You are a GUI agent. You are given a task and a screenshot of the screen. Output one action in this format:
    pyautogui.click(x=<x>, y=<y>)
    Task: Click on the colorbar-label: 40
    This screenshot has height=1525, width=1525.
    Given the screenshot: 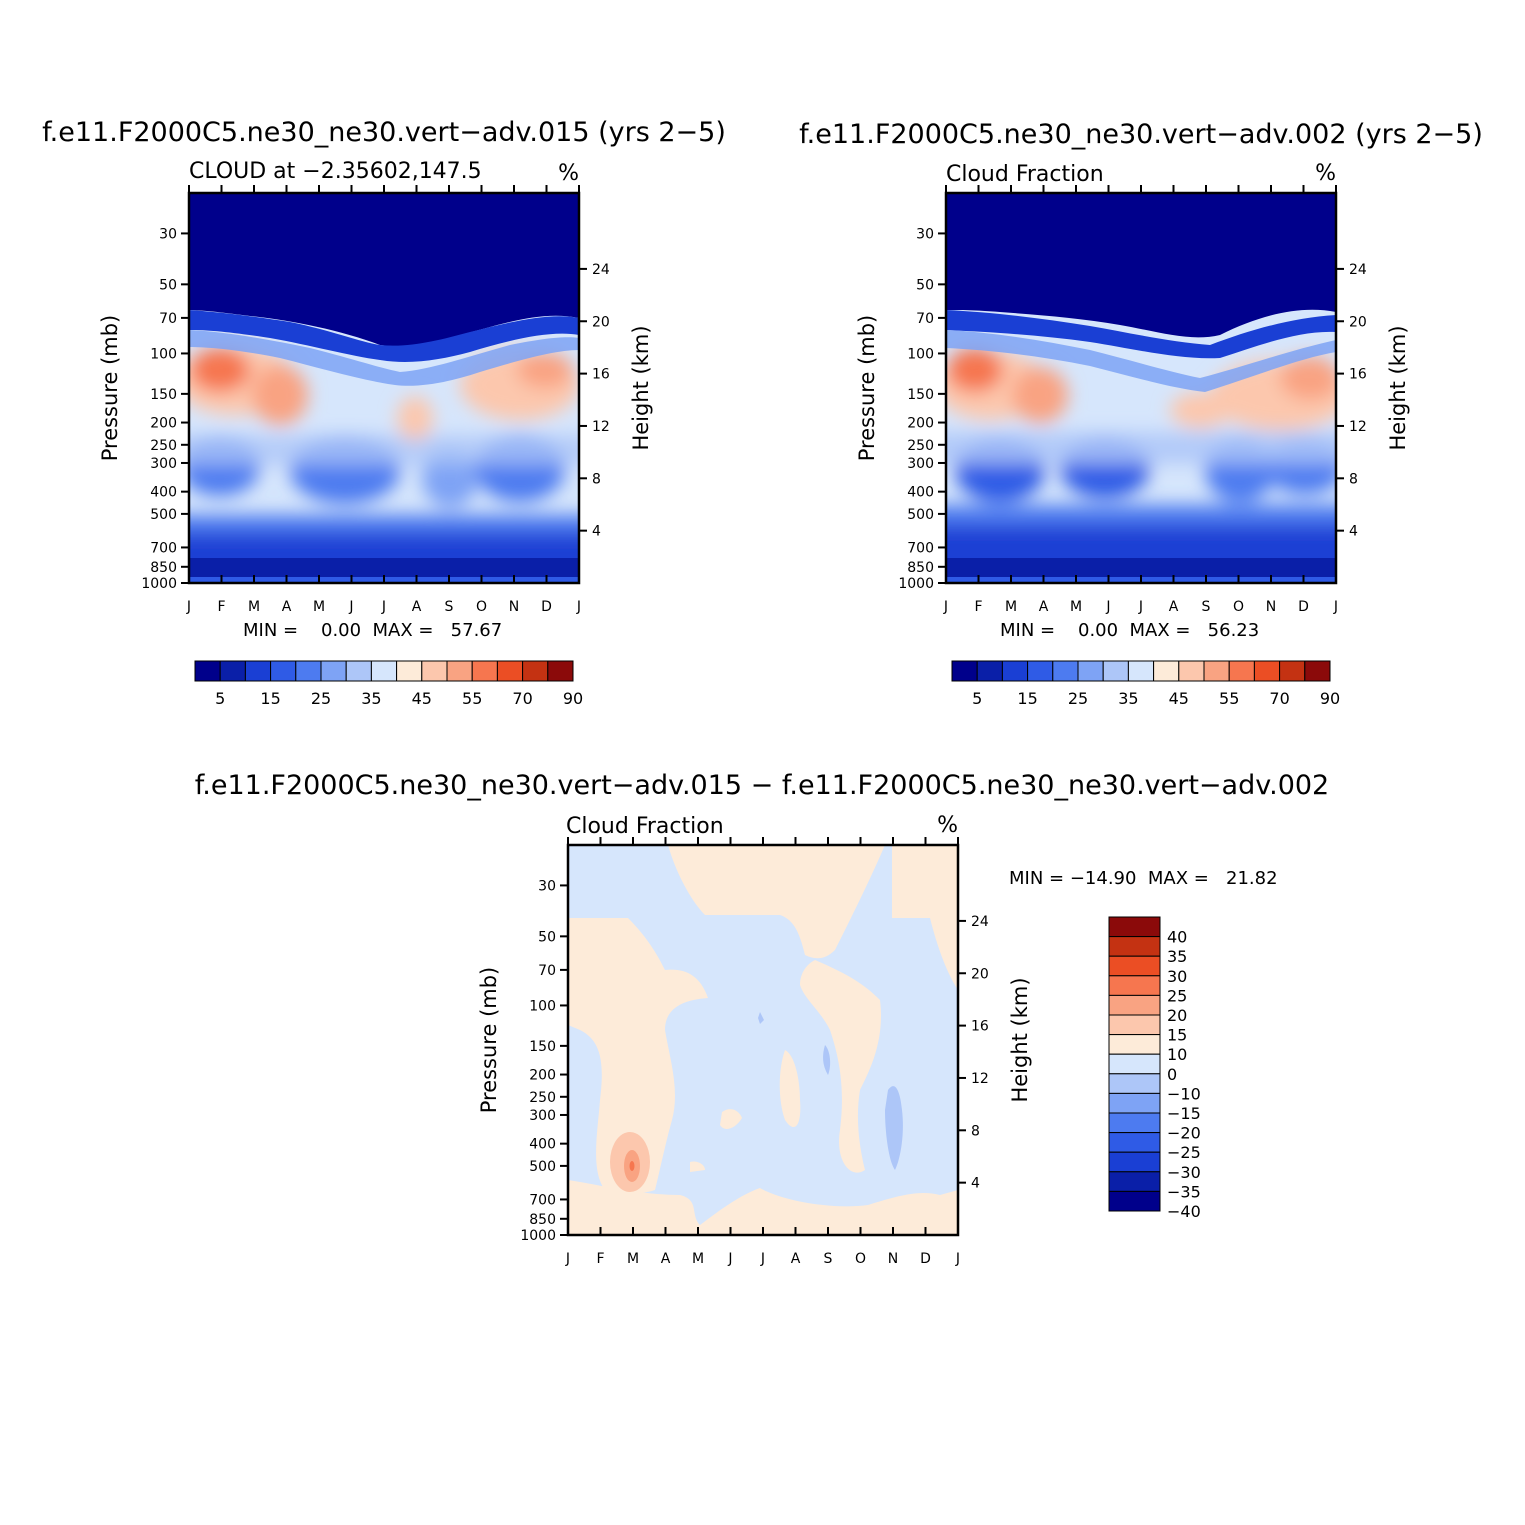 What is the action you would take?
    pyautogui.click(x=1177, y=937)
    